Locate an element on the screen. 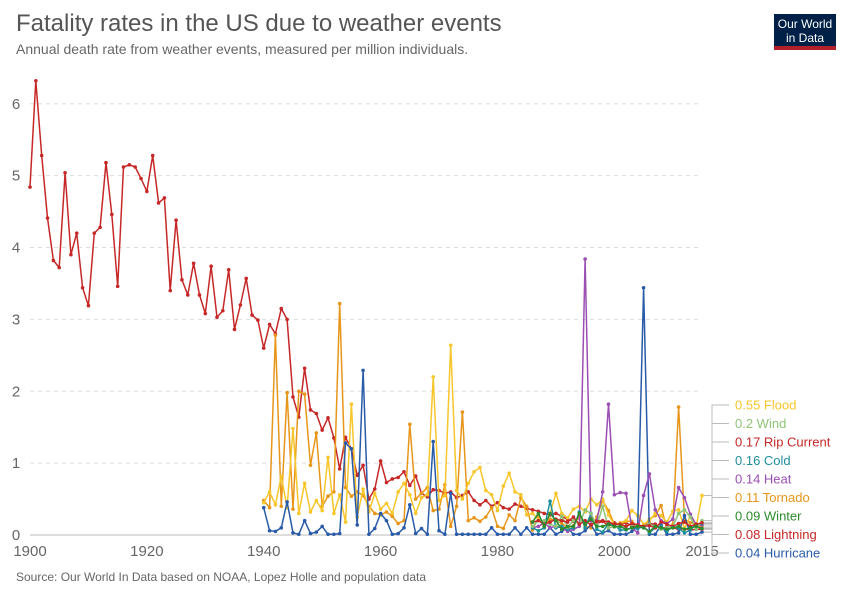  x-tick-label: 1940 is located at coordinates (263, 551).